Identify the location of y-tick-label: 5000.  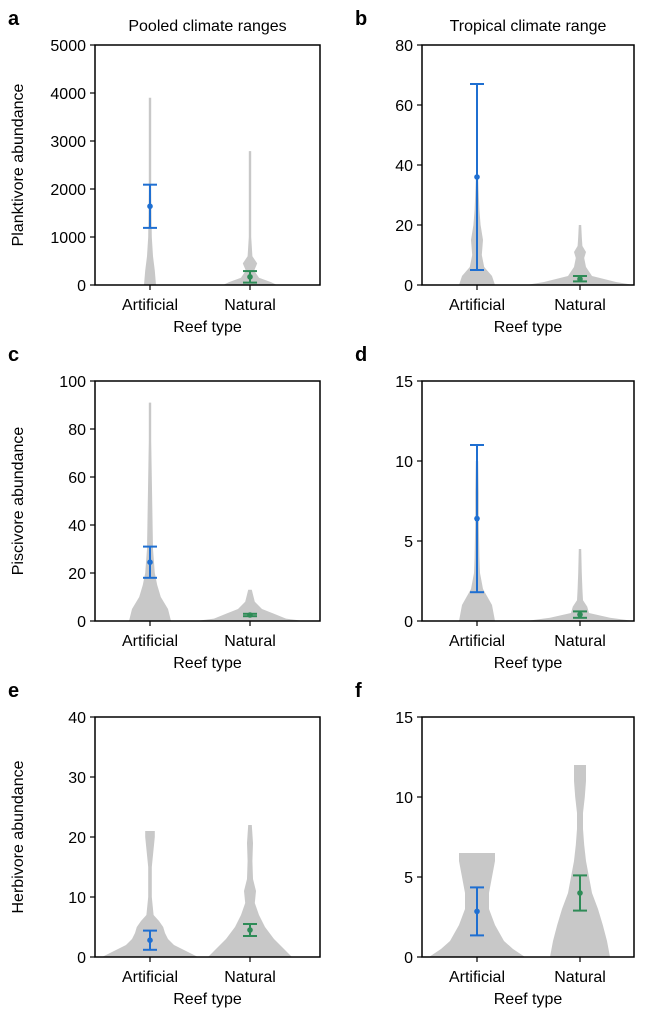
(68, 46).